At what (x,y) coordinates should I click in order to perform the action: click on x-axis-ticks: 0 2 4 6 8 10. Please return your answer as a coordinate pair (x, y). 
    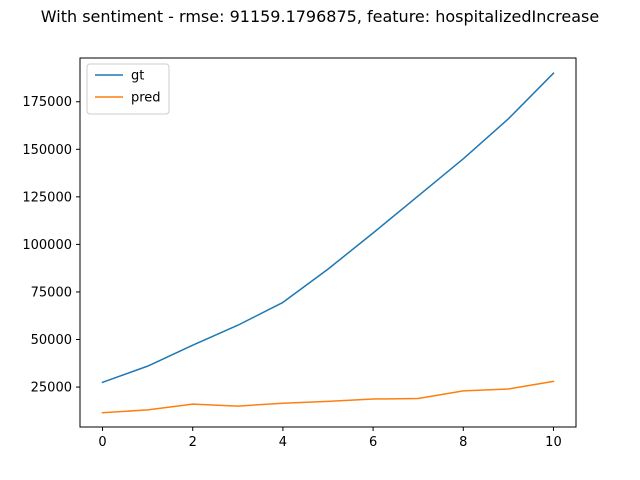
    Looking at the image, I should click on (330, 438).